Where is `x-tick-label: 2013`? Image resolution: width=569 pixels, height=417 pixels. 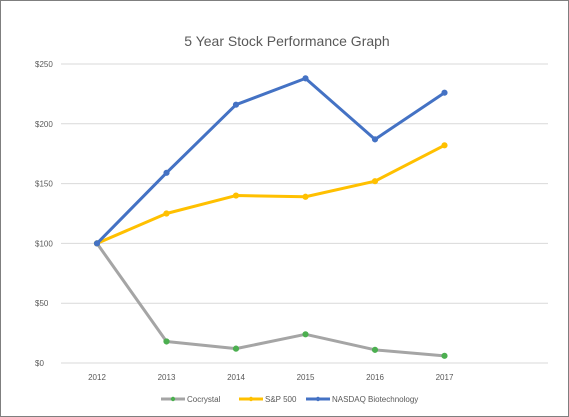
x-tick-label: 2013 is located at coordinates (167, 377).